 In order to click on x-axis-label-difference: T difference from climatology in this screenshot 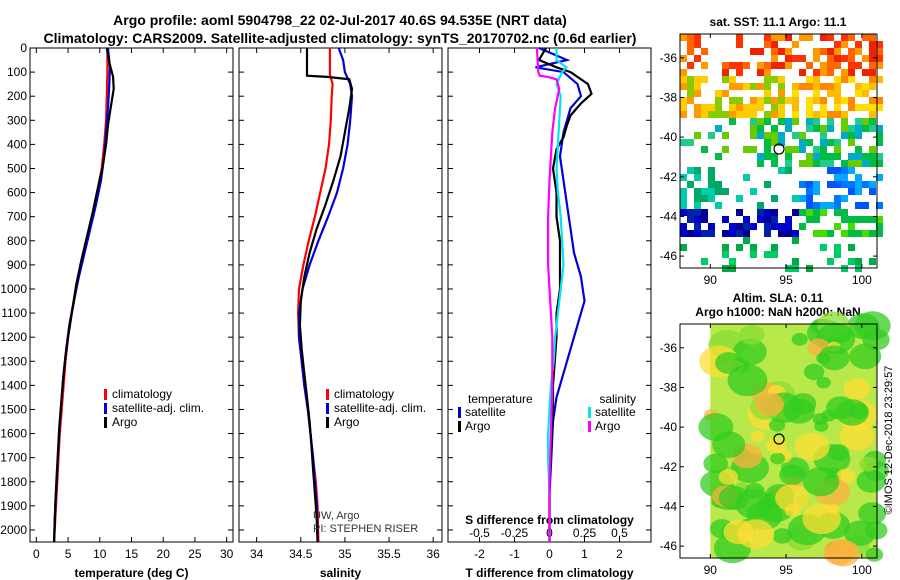, I will do `click(549, 573)`.